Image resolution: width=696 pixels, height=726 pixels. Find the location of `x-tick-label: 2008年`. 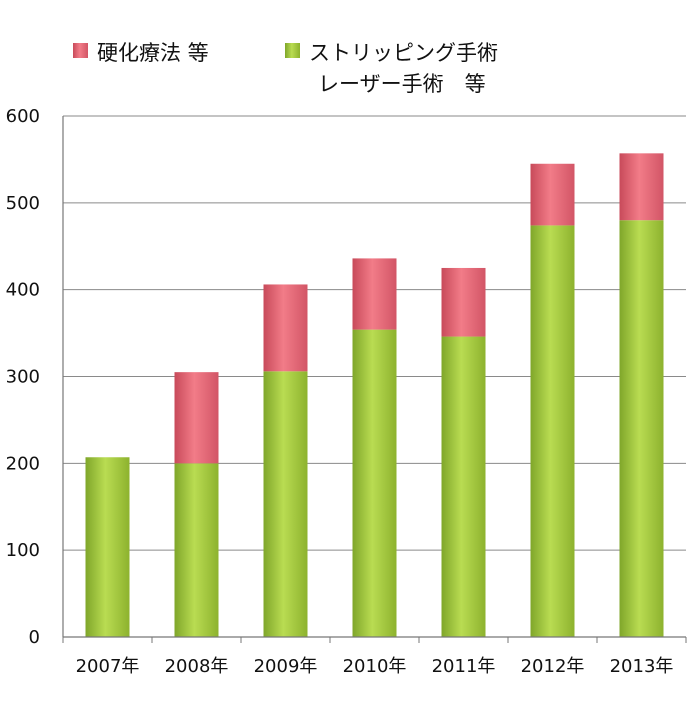

x-tick-label: 2008年 is located at coordinates (197, 666).